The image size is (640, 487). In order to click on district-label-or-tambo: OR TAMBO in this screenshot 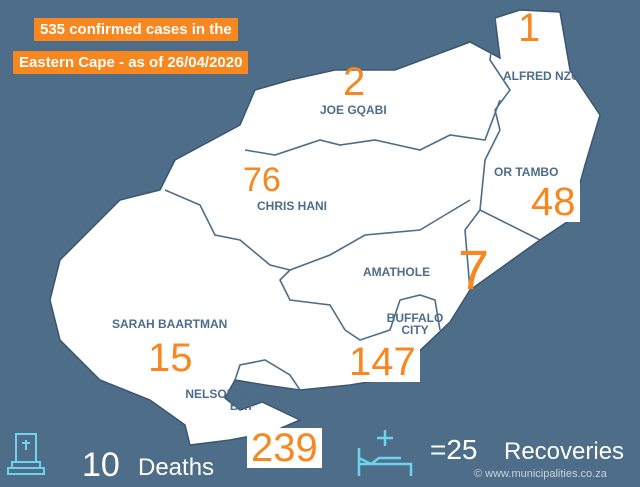, I will do `click(526, 172)`.